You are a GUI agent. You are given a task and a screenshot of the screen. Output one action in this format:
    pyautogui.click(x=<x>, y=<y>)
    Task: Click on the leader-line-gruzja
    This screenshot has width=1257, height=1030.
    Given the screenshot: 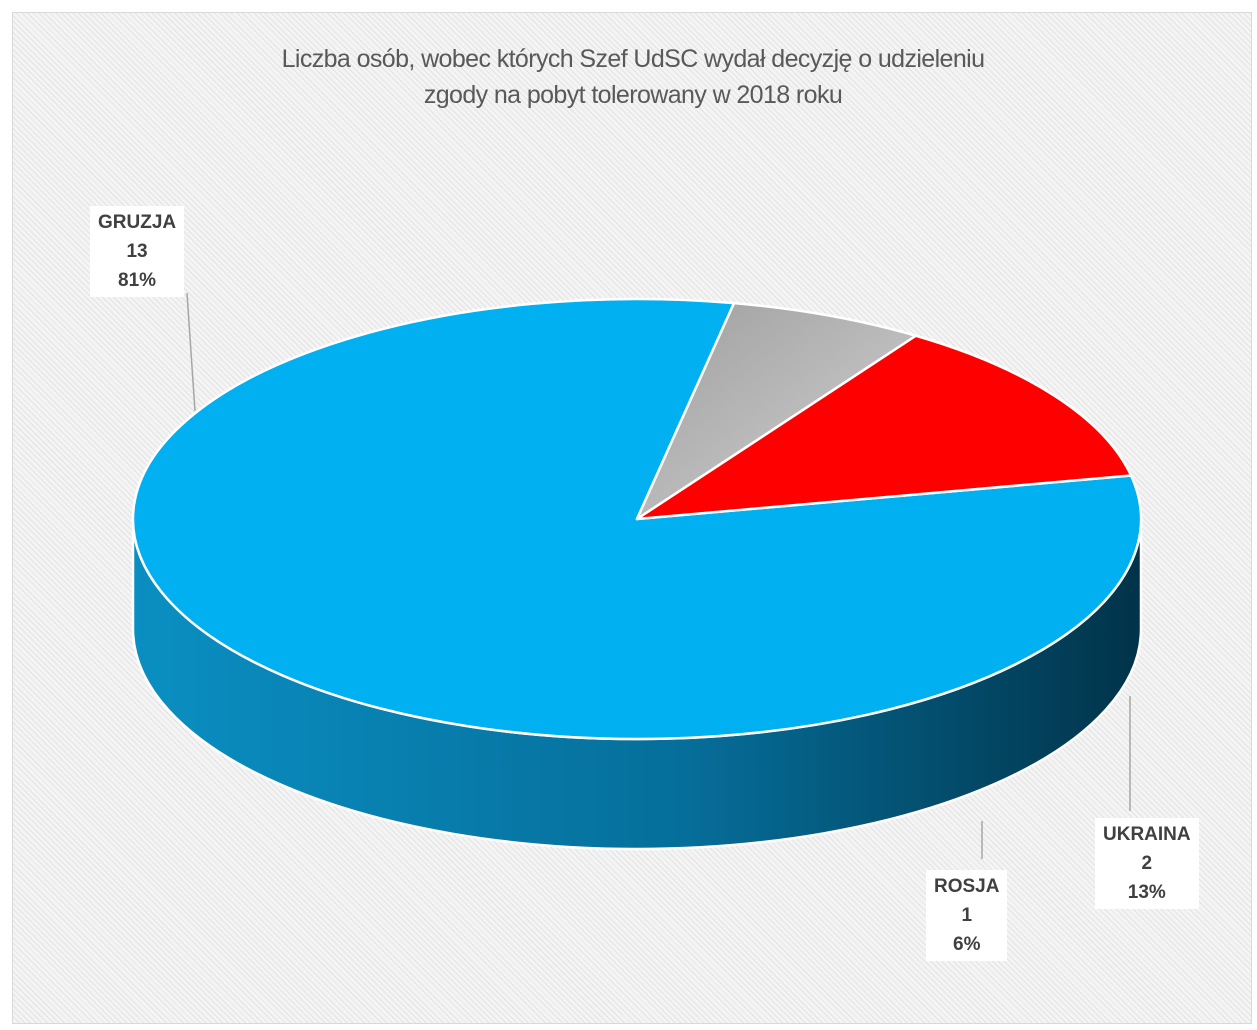 What is the action you would take?
    pyautogui.click(x=191, y=352)
    